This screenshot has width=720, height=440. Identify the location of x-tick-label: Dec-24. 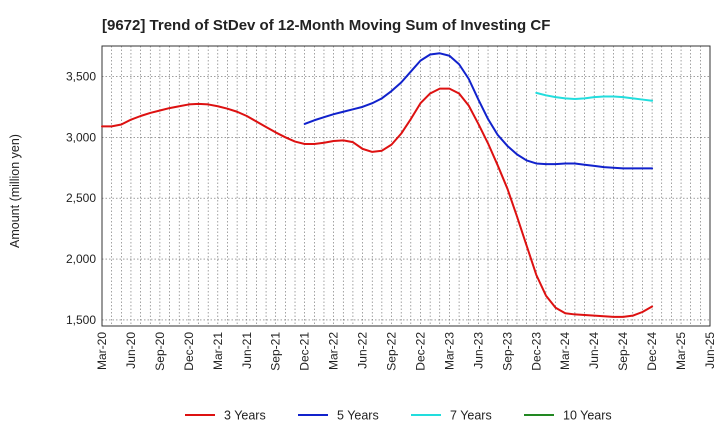
(652, 351).